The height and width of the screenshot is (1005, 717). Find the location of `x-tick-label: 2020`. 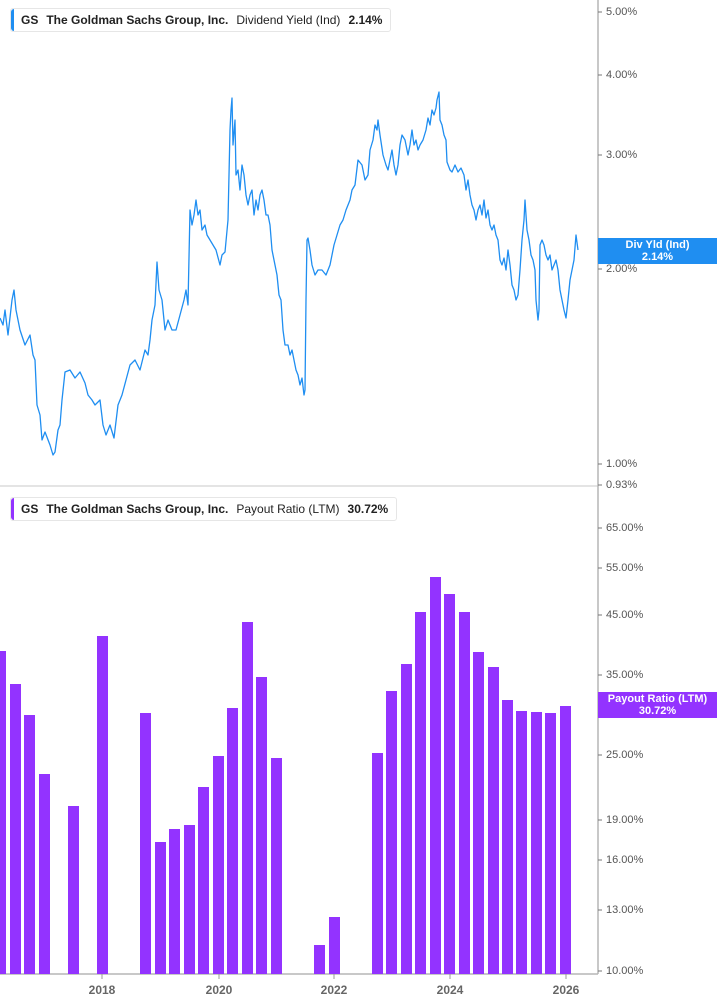

x-tick-label: 2020 is located at coordinates (219, 990).